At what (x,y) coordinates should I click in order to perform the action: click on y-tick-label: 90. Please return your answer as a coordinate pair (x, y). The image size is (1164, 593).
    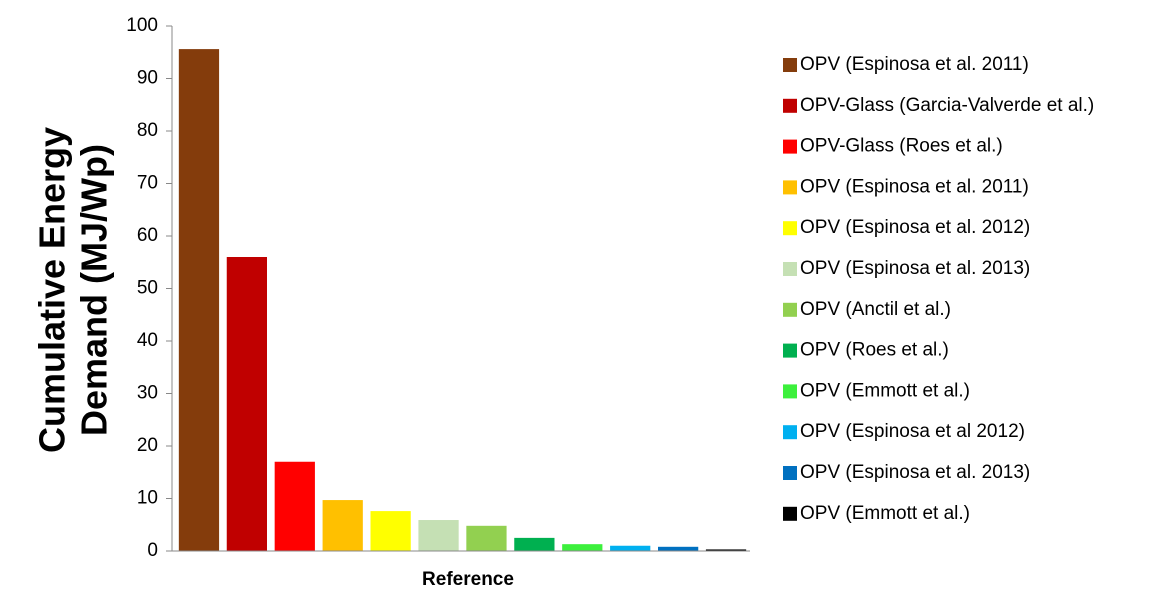
    Looking at the image, I should click on (147, 78).